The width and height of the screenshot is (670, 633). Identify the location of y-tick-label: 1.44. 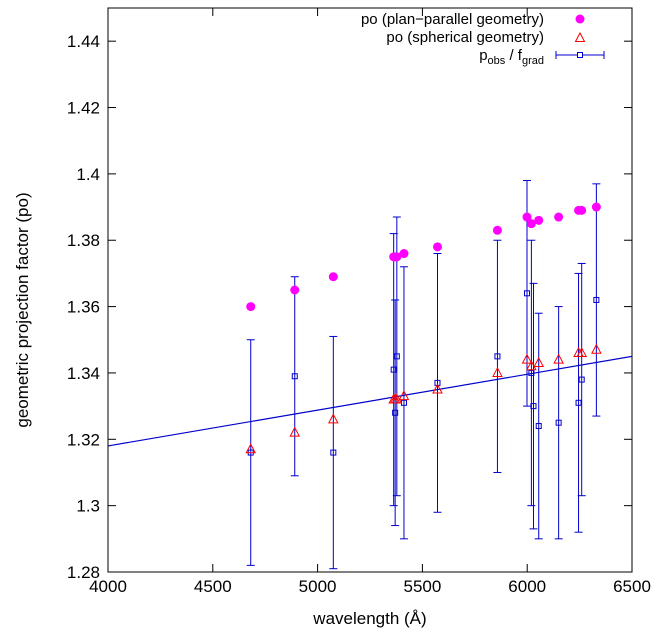
(83, 41).